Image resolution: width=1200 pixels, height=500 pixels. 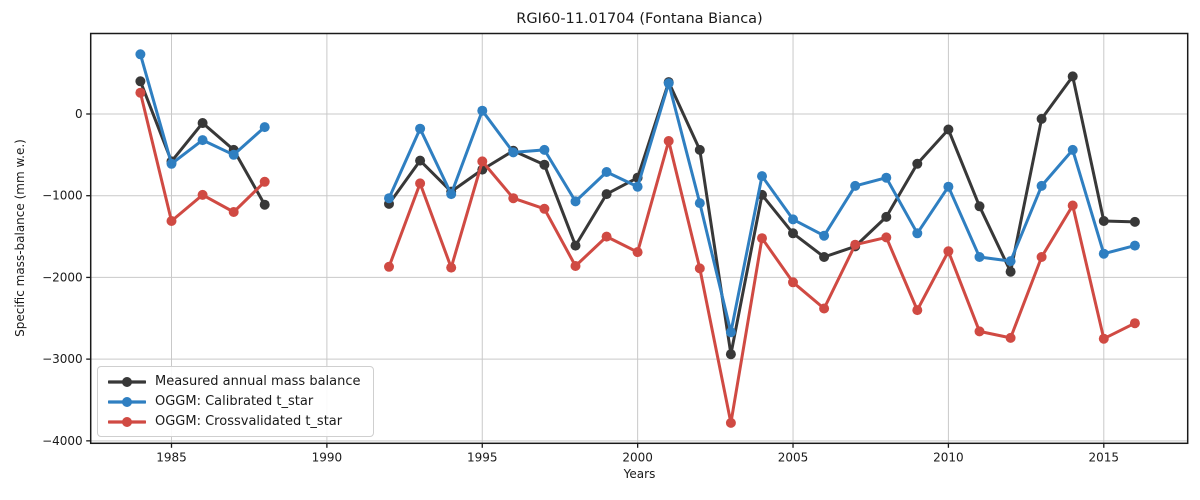 What do you see at coordinates (79, 114) in the screenshot?
I see `y-tick-label: 0` at bounding box center [79, 114].